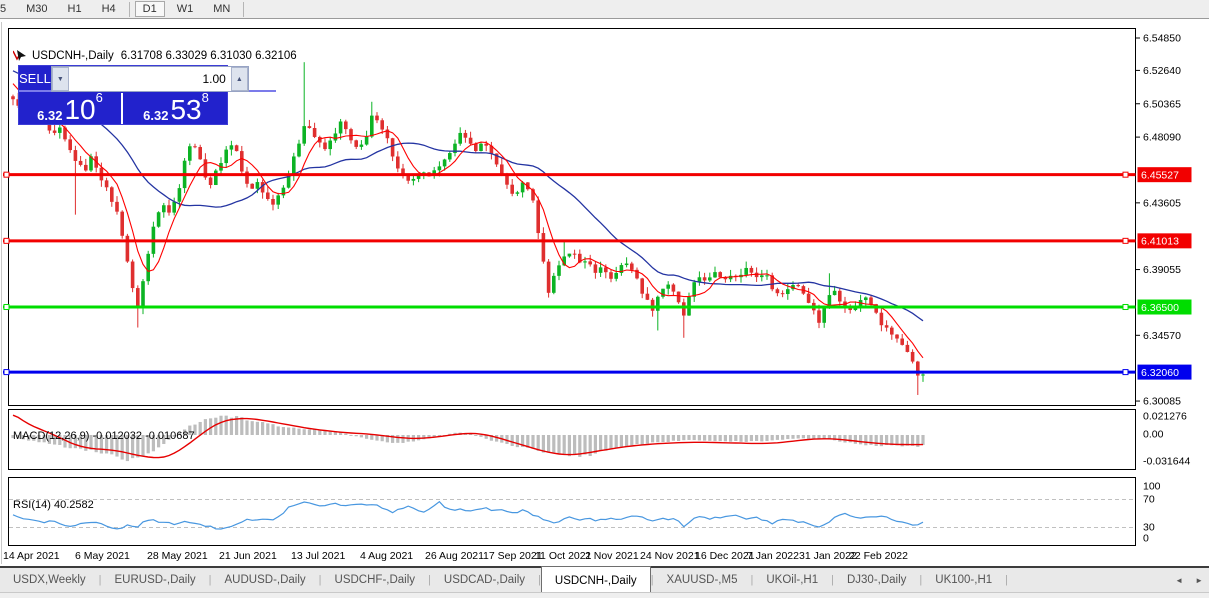 The image size is (1209, 598). What do you see at coordinates (702, 580) in the screenshot?
I see `tab-xauusd-m5: XAUUSD-,M5` at bounding box center [702, 580].